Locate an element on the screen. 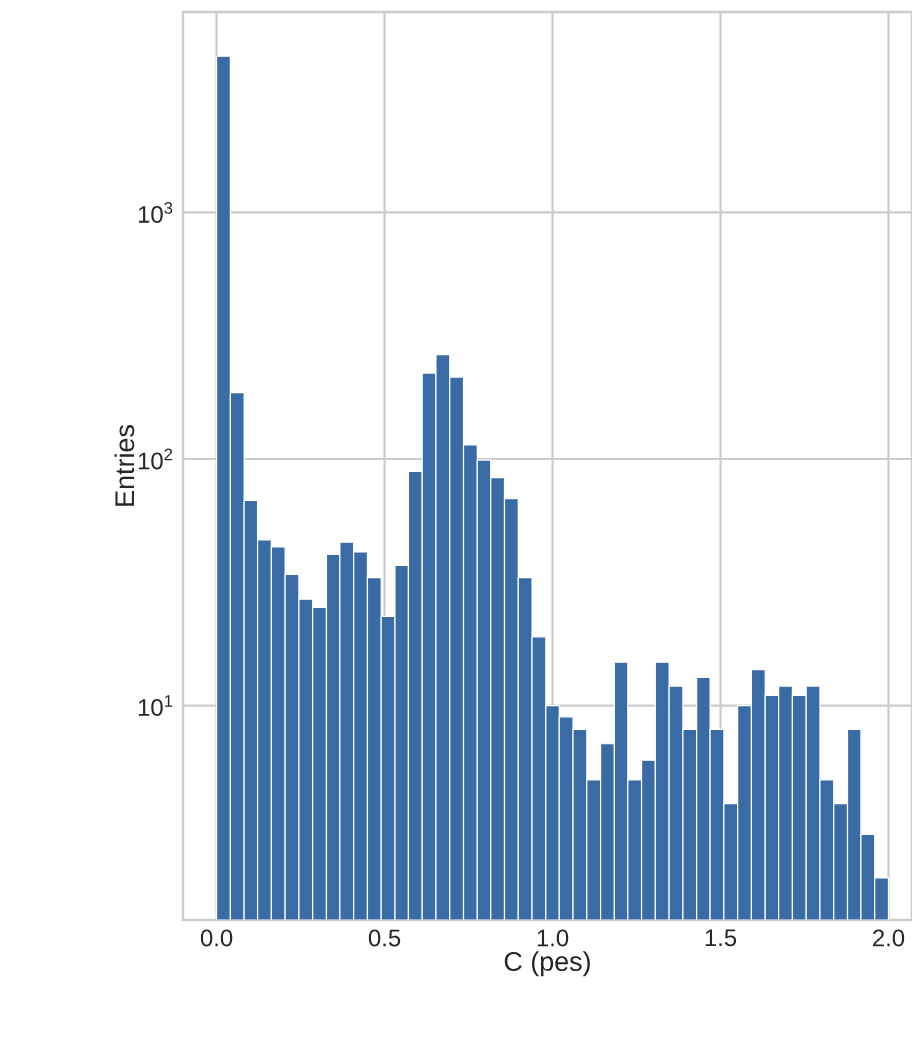 The width and height of the screenshot is (912, 1043). x-tick-label: 0.5 is located at coordinates (384, 938).